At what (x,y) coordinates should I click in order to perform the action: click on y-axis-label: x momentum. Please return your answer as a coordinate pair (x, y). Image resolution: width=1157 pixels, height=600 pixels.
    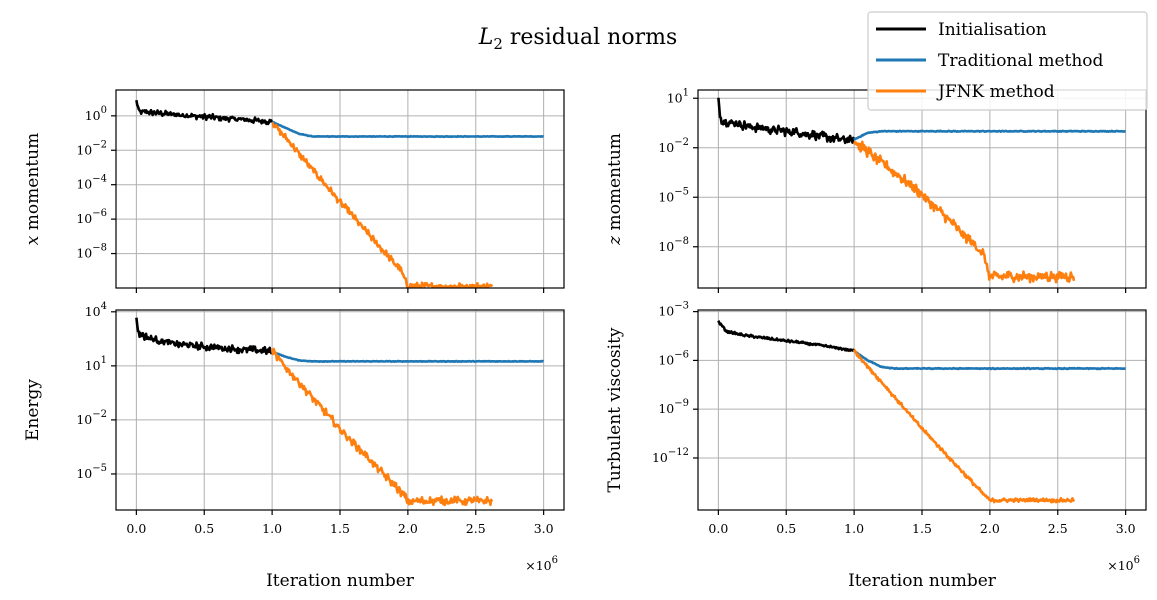
    Looking at the image, I should click on (33, 189).